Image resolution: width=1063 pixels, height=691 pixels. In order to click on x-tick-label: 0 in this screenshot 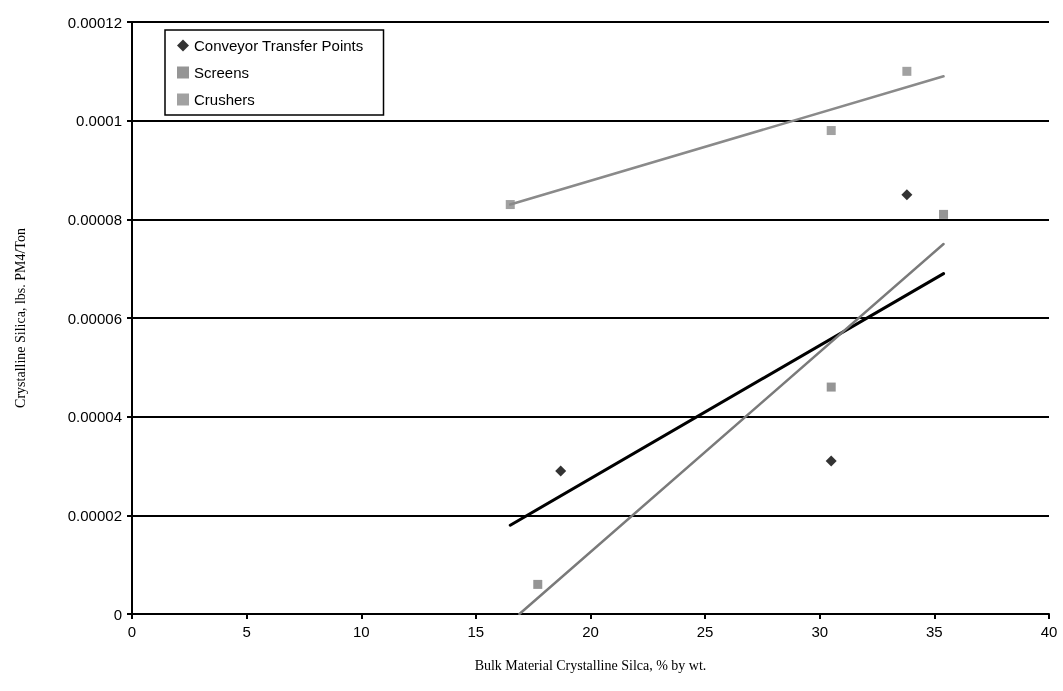, I will do `click(132, 631)`.